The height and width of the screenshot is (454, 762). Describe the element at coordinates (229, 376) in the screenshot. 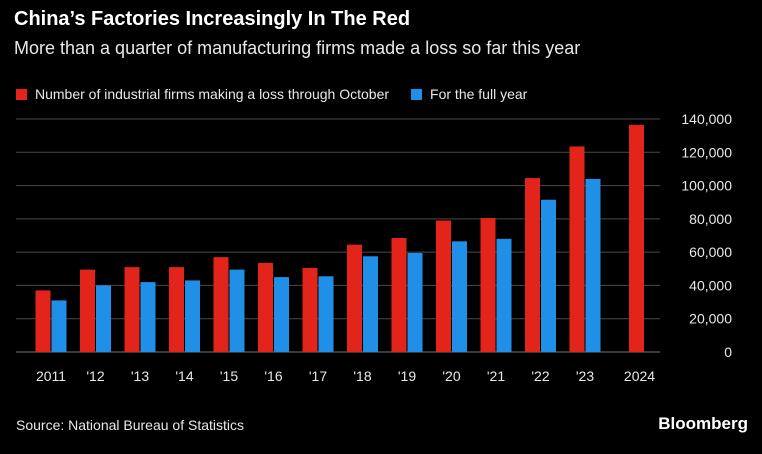

I see `x-tick-label: '15` at that location.